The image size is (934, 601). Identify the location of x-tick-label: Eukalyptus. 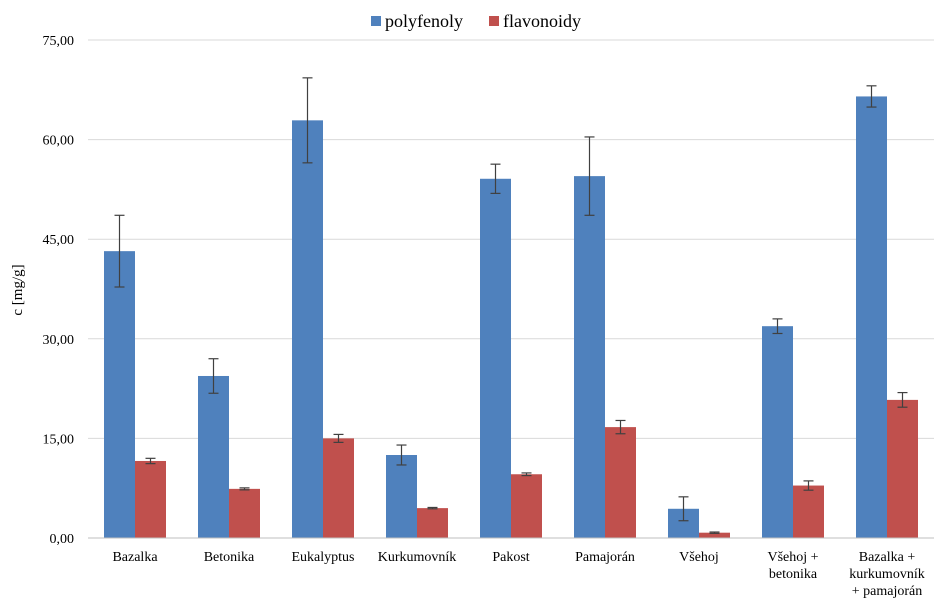
(323, 557).